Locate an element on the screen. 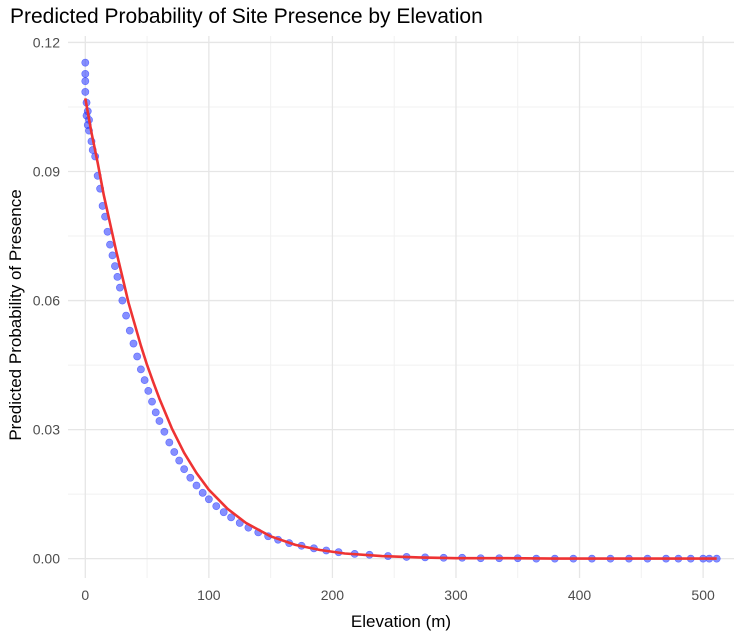 The width and height of the screenshot is (742, 635). y-tick-label: 0.09 is located at coordinates (46, 172).